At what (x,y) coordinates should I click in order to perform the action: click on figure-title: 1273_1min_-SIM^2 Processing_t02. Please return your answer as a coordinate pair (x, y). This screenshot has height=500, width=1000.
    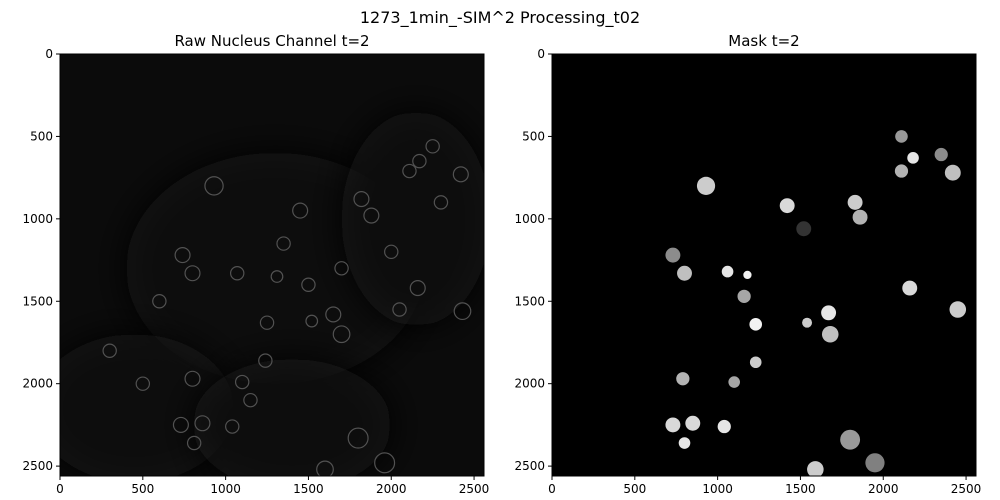
    Looking at the image, I should click on (500, 17).